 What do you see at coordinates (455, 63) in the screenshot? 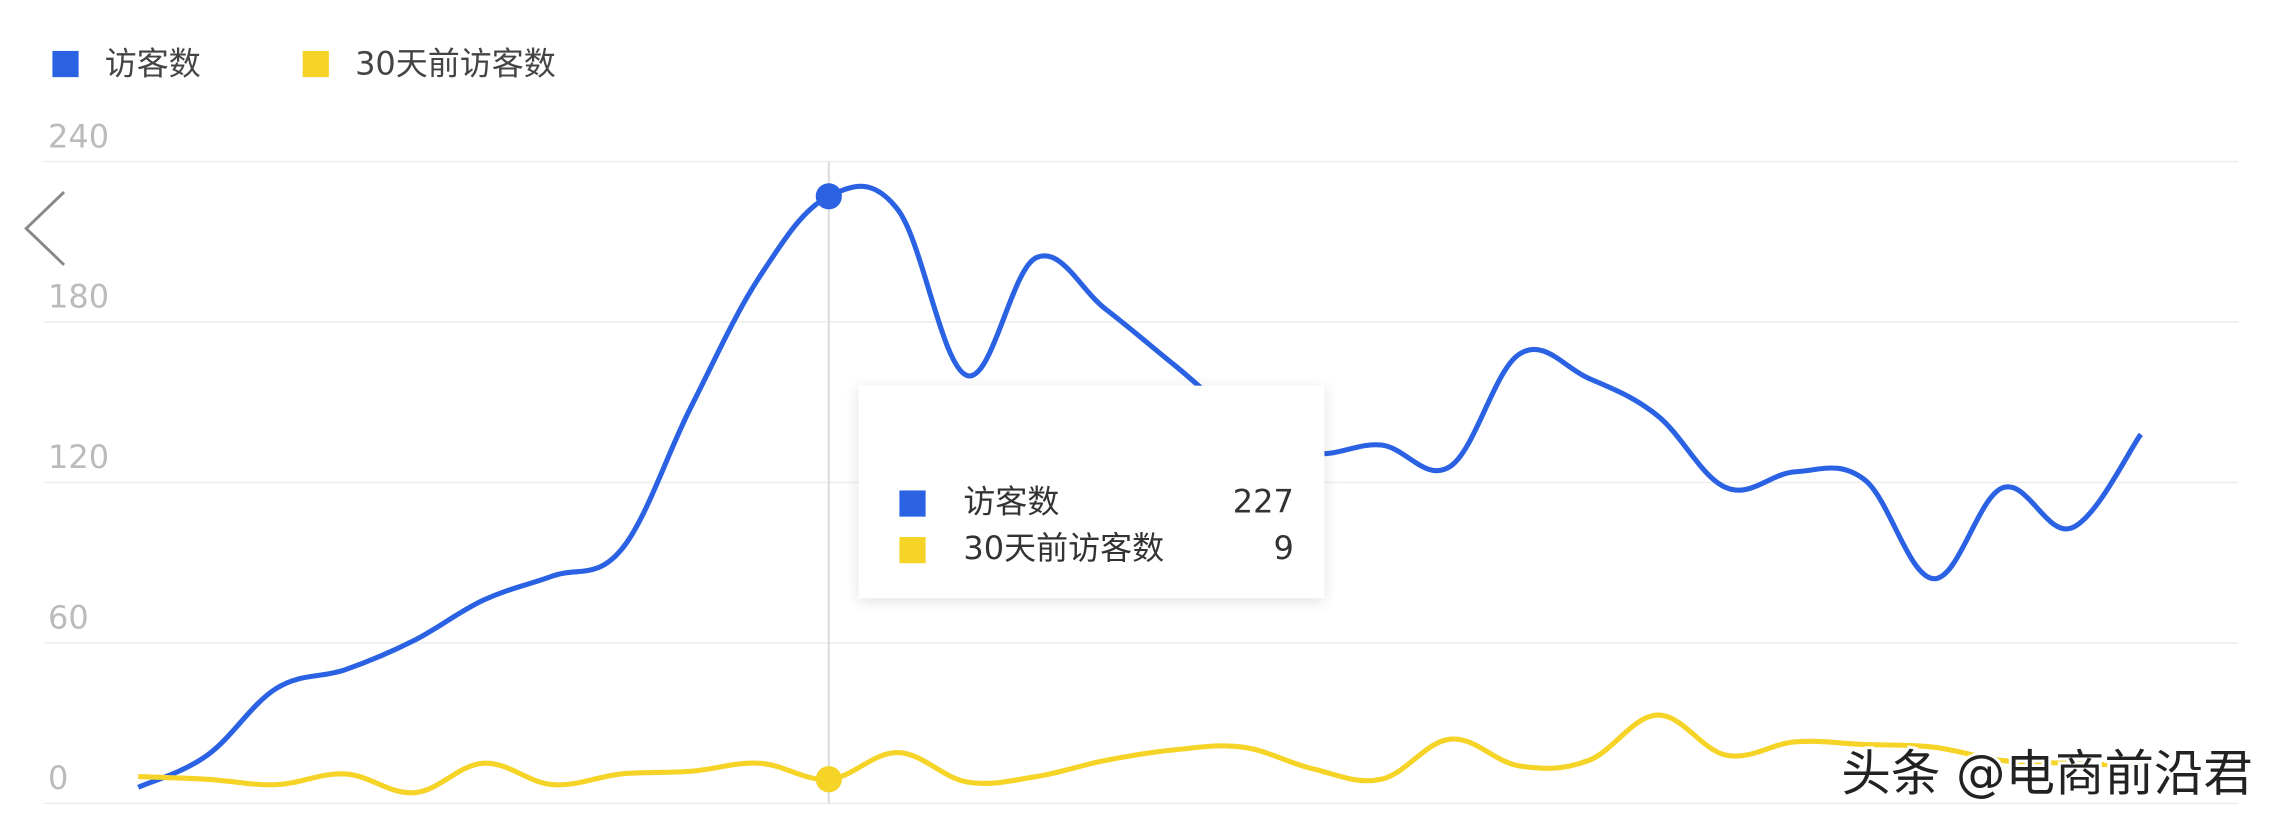
I see `legend-label: 30天前访客数` at bounding box center [455, 63].